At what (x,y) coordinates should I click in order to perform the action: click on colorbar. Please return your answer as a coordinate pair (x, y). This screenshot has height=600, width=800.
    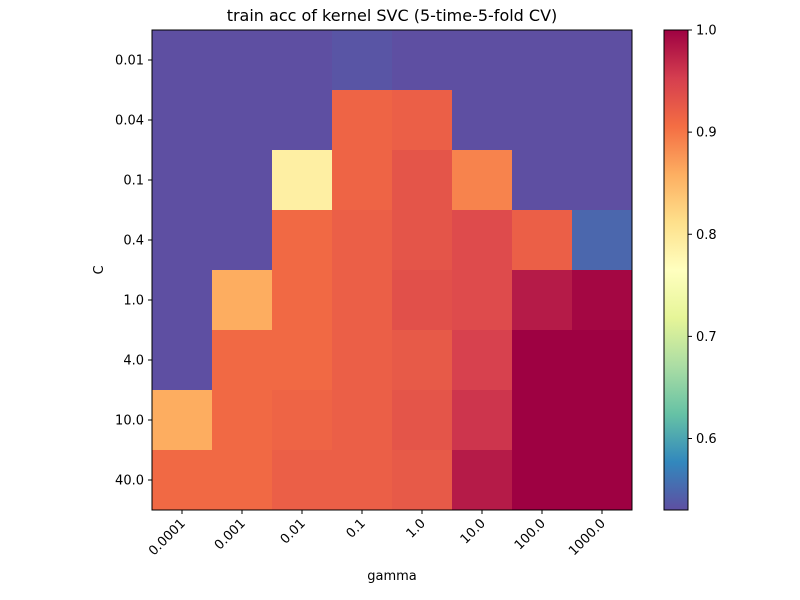
    Looking at the image, I should click on (676, 270).